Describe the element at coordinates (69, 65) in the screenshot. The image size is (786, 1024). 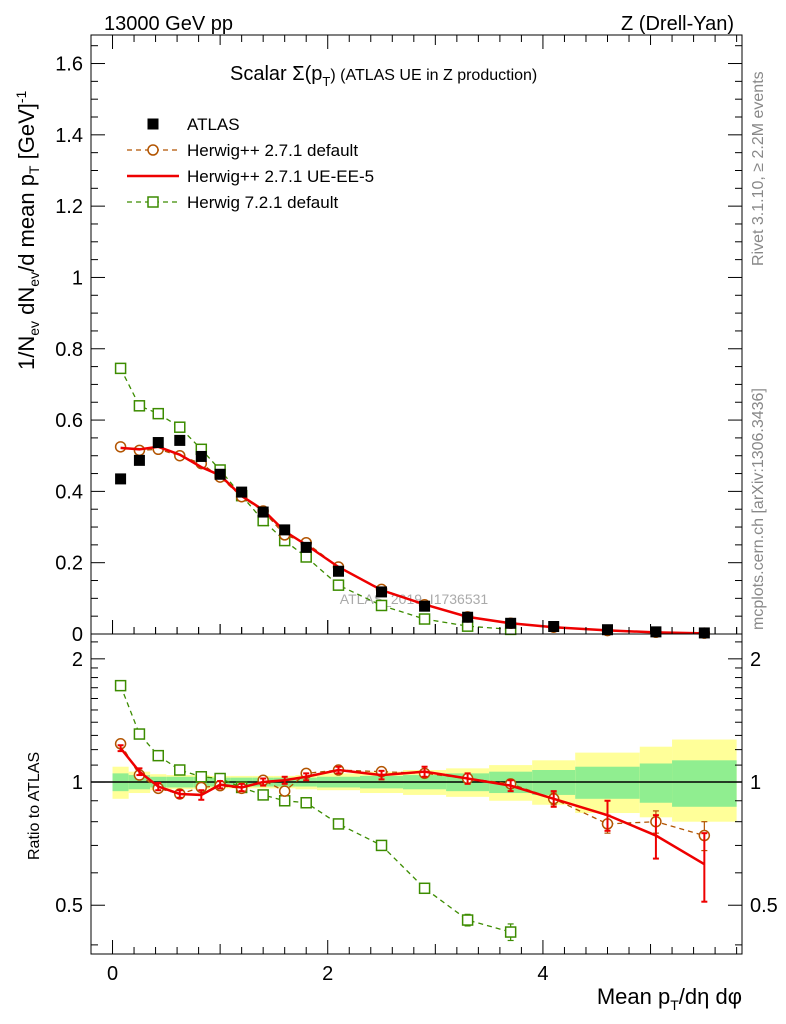
I see `main-y-tick-label: 1.6` at that location.